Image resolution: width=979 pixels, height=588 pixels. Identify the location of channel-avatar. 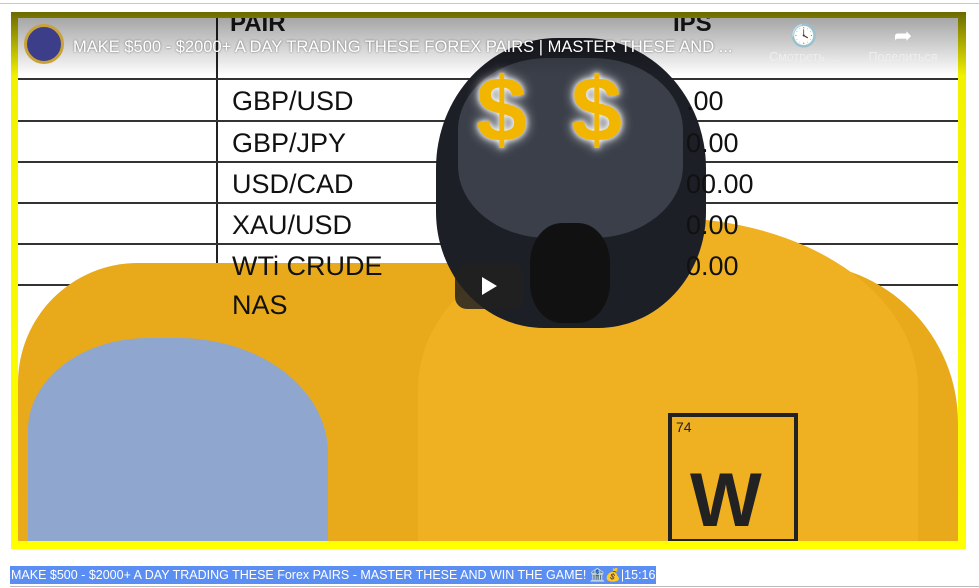
(44, 44).